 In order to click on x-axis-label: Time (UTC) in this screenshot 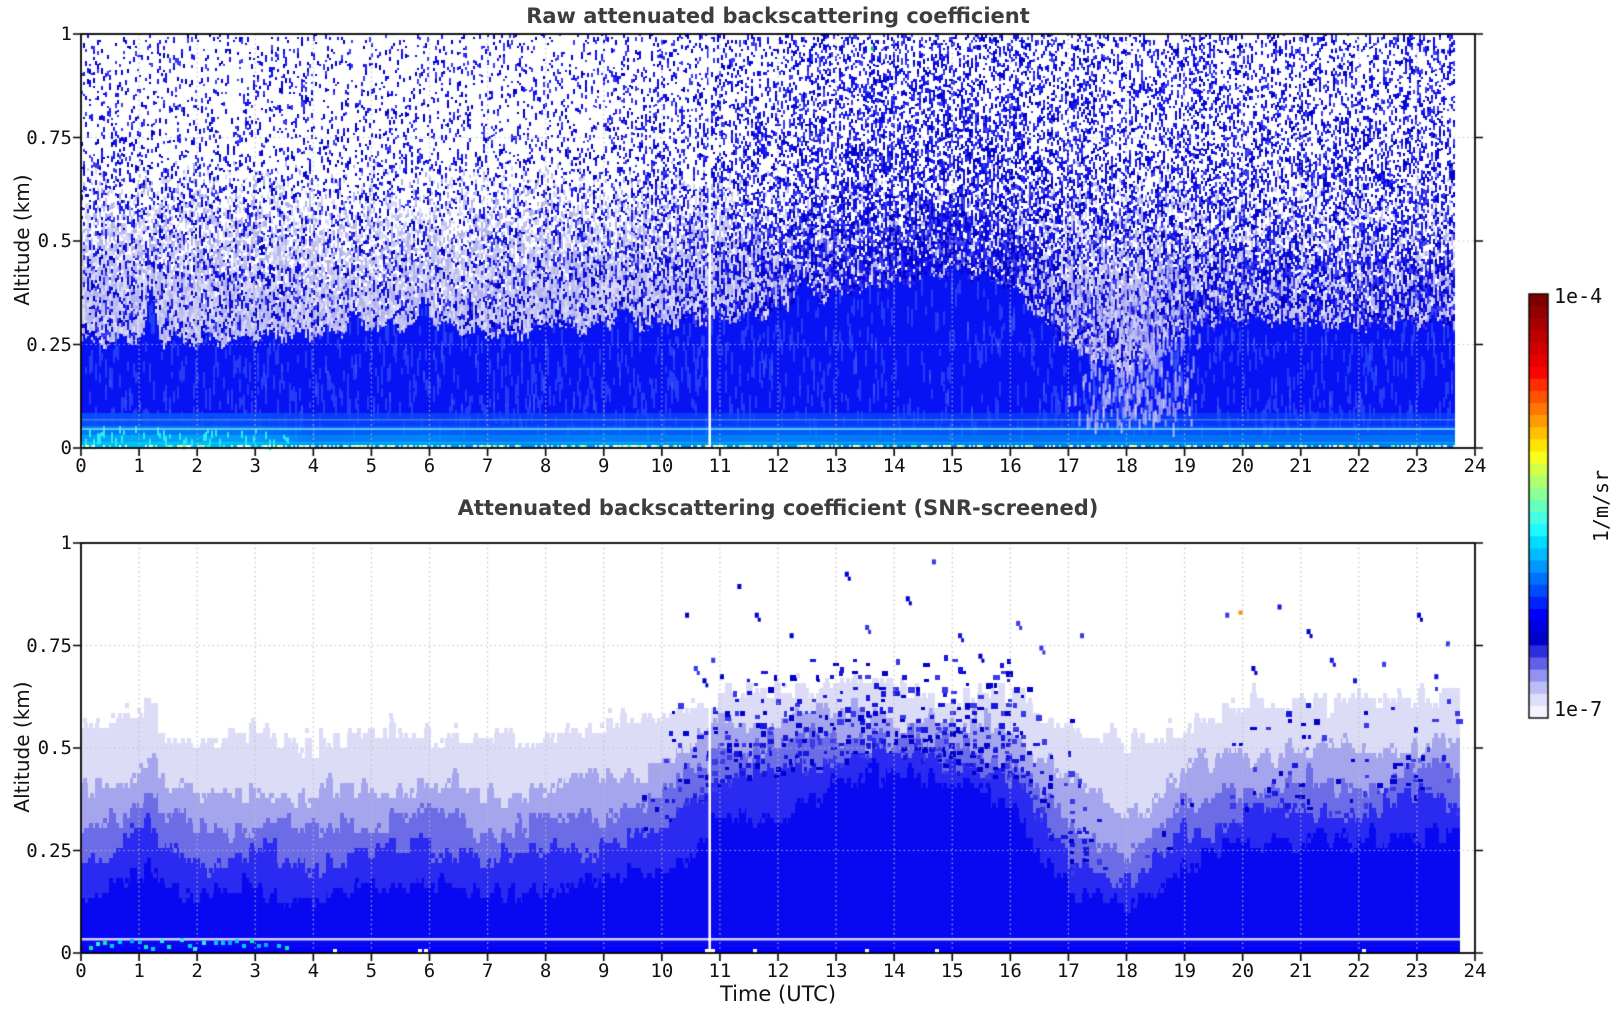, I will do `click(778, 994)`.